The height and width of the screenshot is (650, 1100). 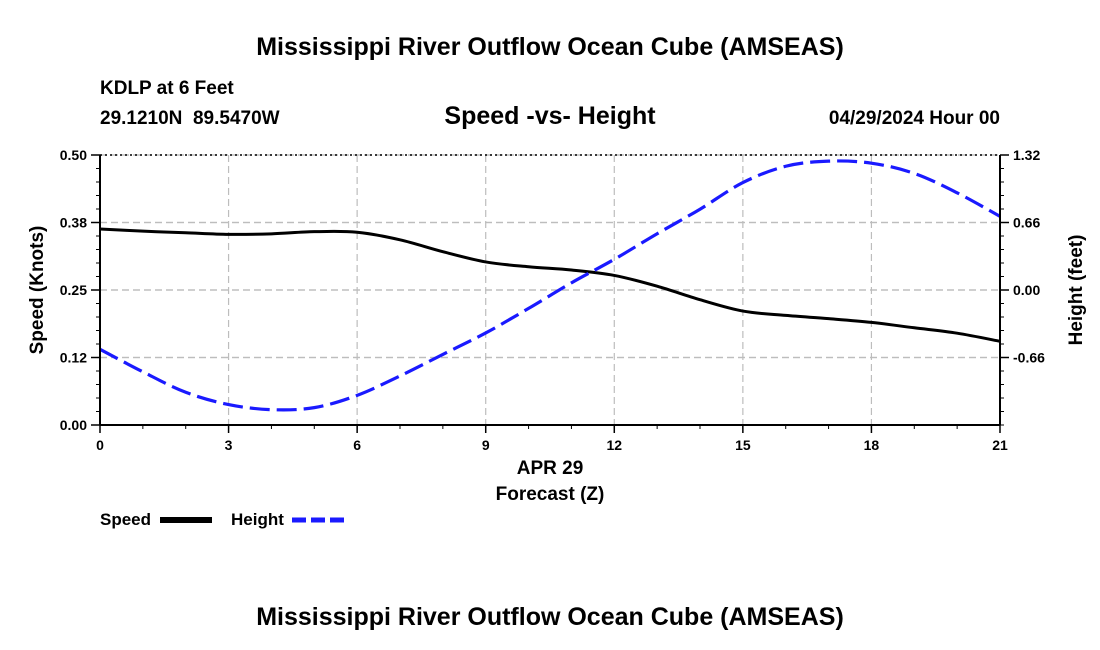 I want to click on x-tick-label-21: 21, so click(x=1000, y=445).